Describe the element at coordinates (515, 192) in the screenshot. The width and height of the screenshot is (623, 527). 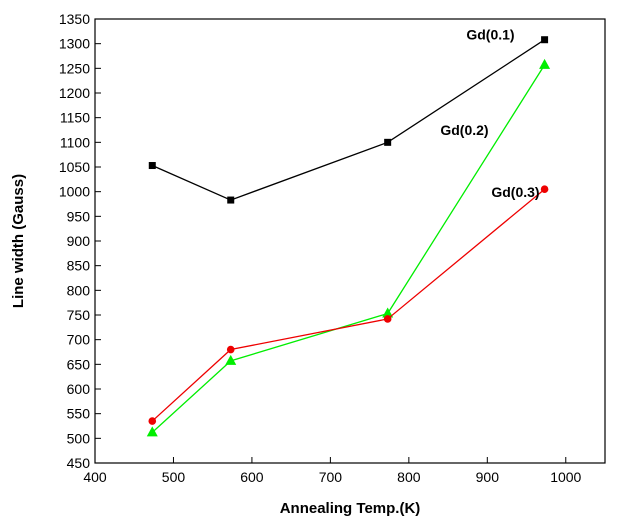
I see `series-label-3: Gd(0.3)` at that location.